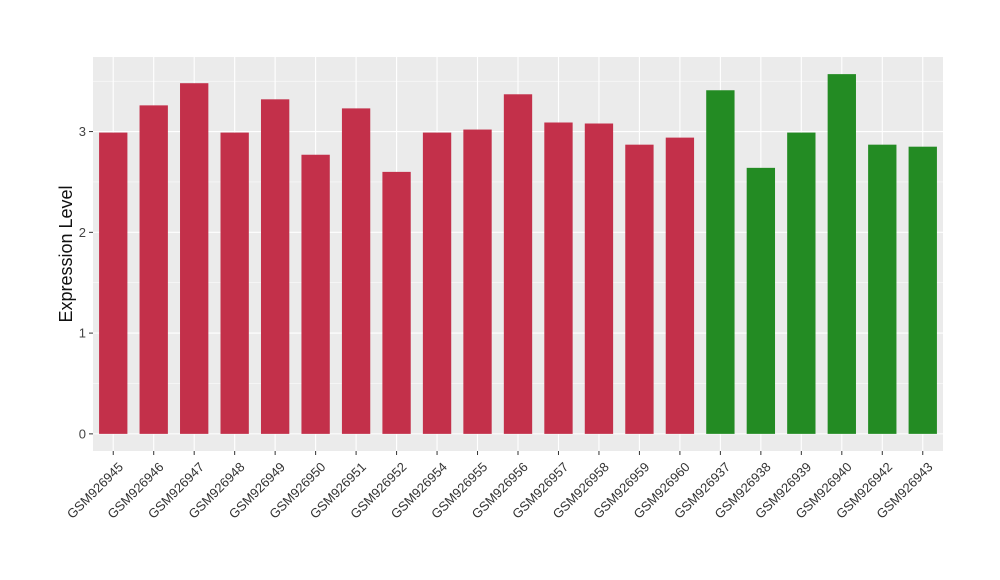 Image resolution: width=1000 pixels, height=580 pixels. I want to click on y-axis: 0 1 2 3, so click(86, 282).